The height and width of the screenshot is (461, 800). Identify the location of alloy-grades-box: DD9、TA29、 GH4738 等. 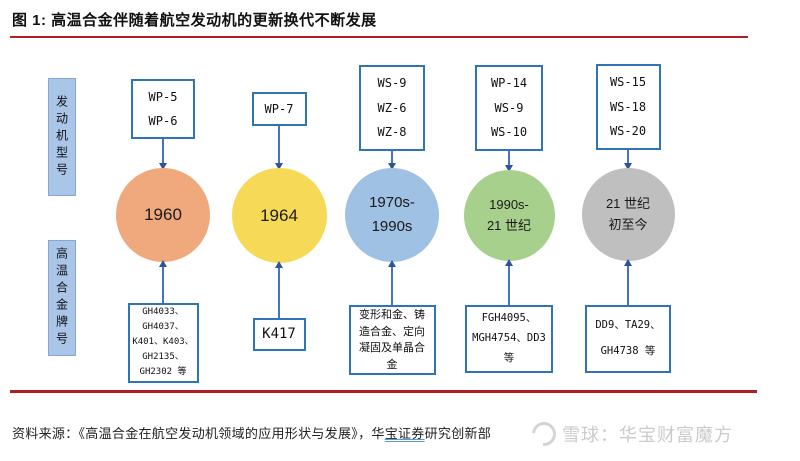
(628, 339).